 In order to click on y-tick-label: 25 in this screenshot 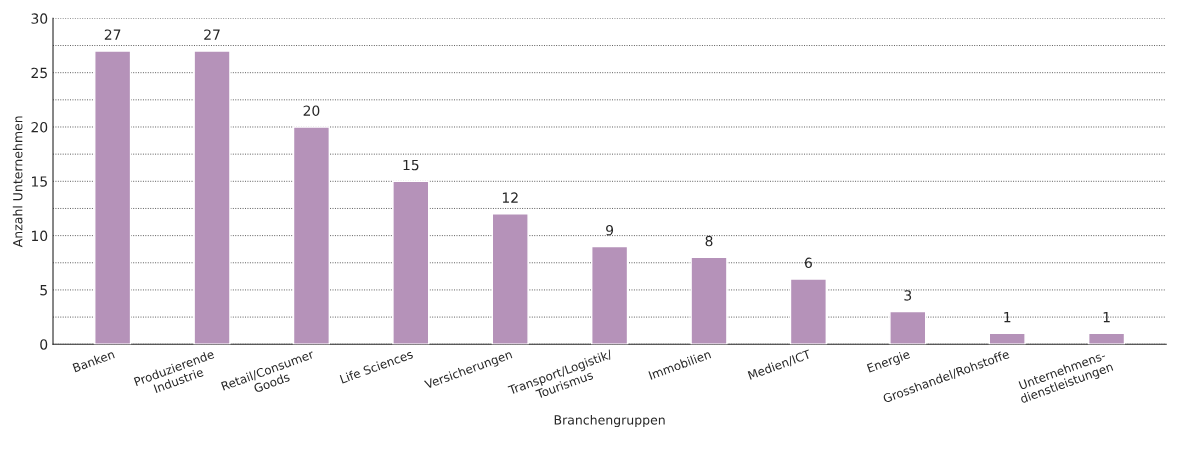, I will do `click(39, 73)`.